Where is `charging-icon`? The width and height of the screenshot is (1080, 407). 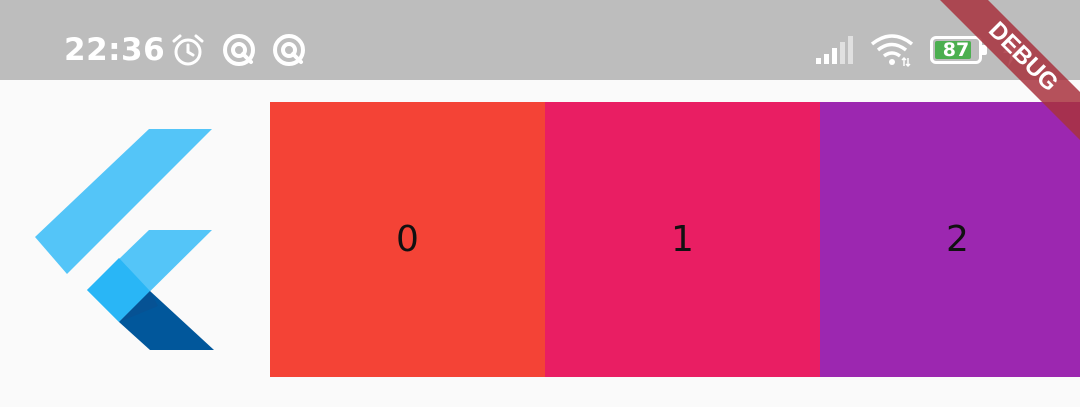 charging-icon is located at coordinates (1012, 51).